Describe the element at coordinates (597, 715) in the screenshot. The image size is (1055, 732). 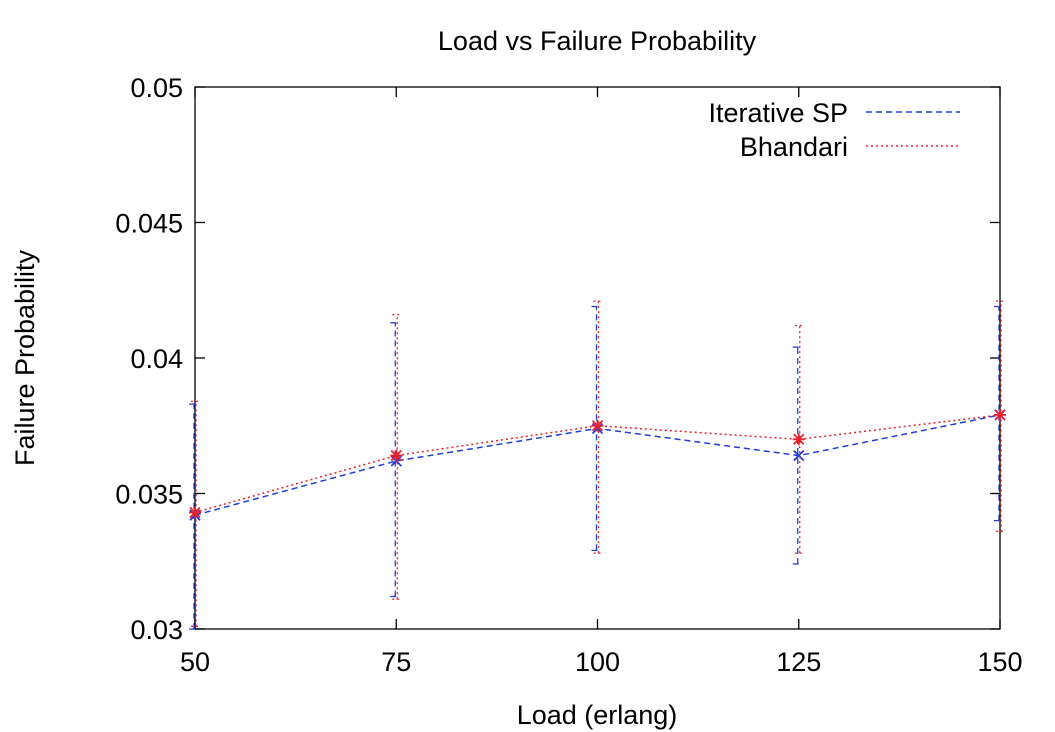
I see `x-axis-label: Load (erlang)` at that location.